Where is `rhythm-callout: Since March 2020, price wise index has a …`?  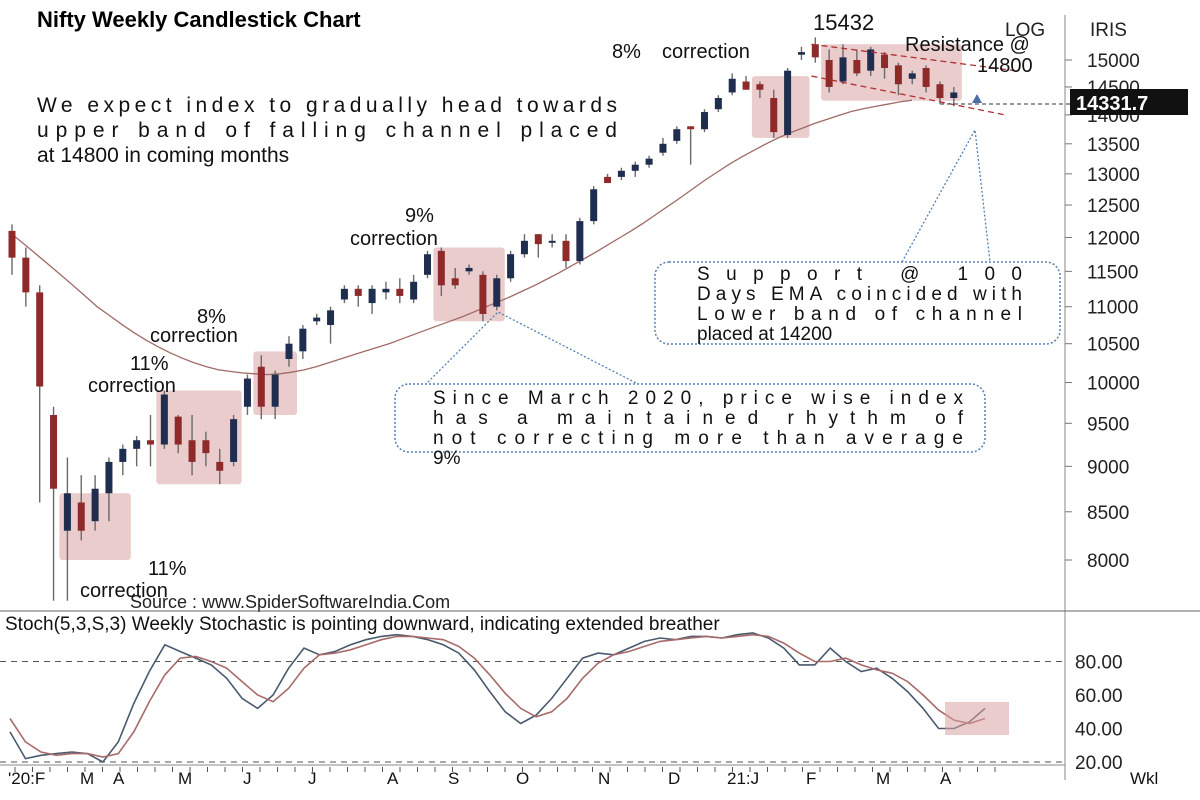 rhythm-callout: Since March 2020, price wise index has a … is located at coordinates (690, 390).